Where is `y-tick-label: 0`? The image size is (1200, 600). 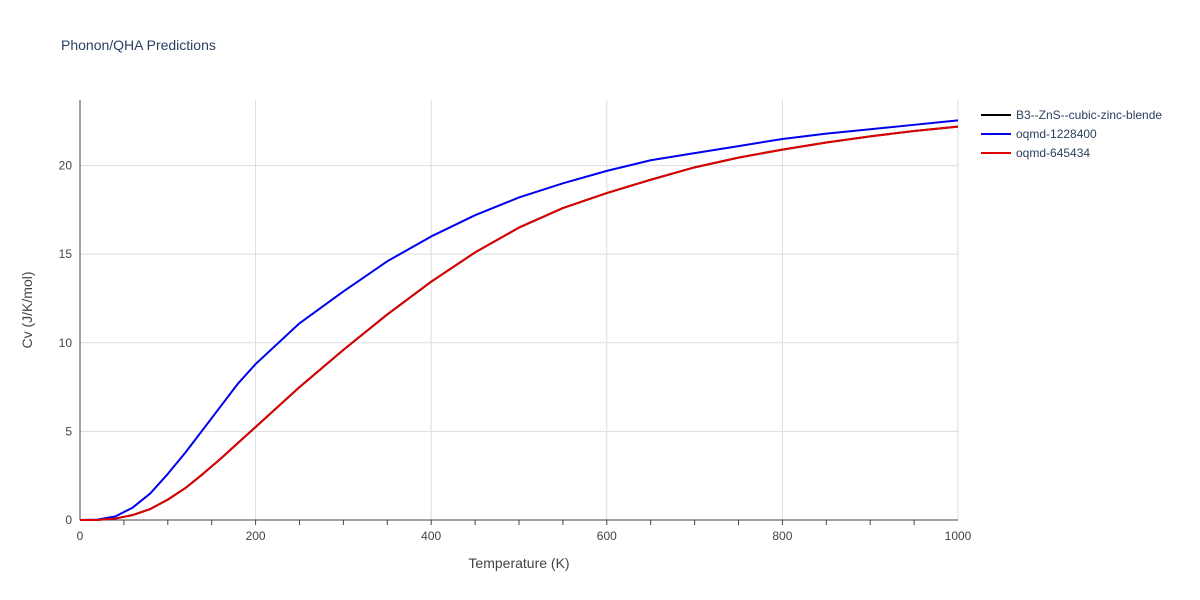 y-tick-label: 0 is located at coordinates (68, 520).